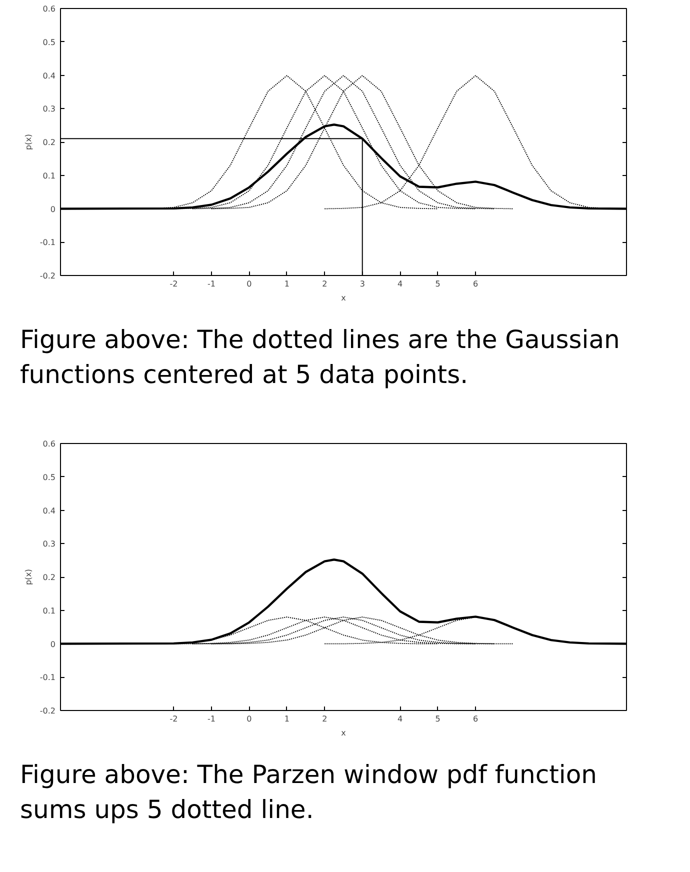  What do you see at coordinates (320, 357) in the screenshot?
I see `text: Figure above: The dotted lines are the Gaussian functions centered at 5 data points.` at bounding box center [320, 357].